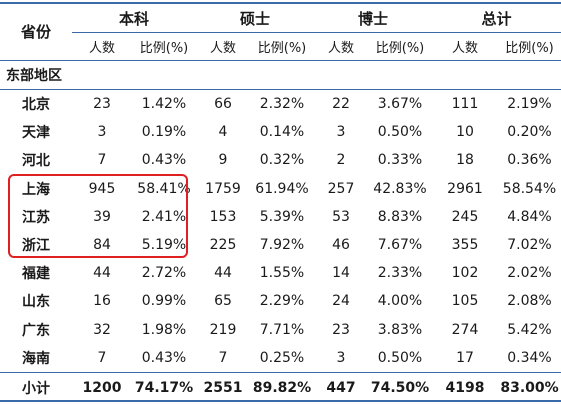 The height and width of the screenshot is (404, 561). What do you see at coordinates (280, 401) in the screenshot?
I see `table-bottom-rule` at bounding box center [280, 401].